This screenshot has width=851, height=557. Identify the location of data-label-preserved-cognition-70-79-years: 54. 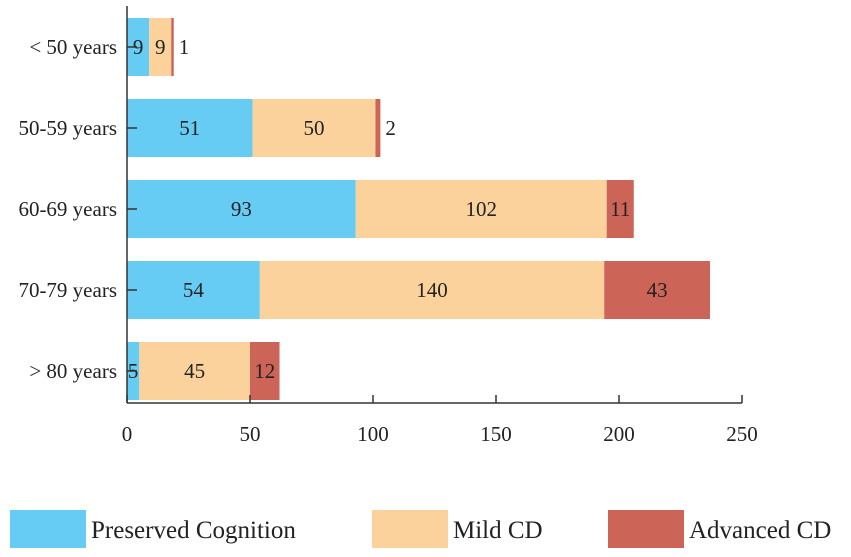
(194, 290).